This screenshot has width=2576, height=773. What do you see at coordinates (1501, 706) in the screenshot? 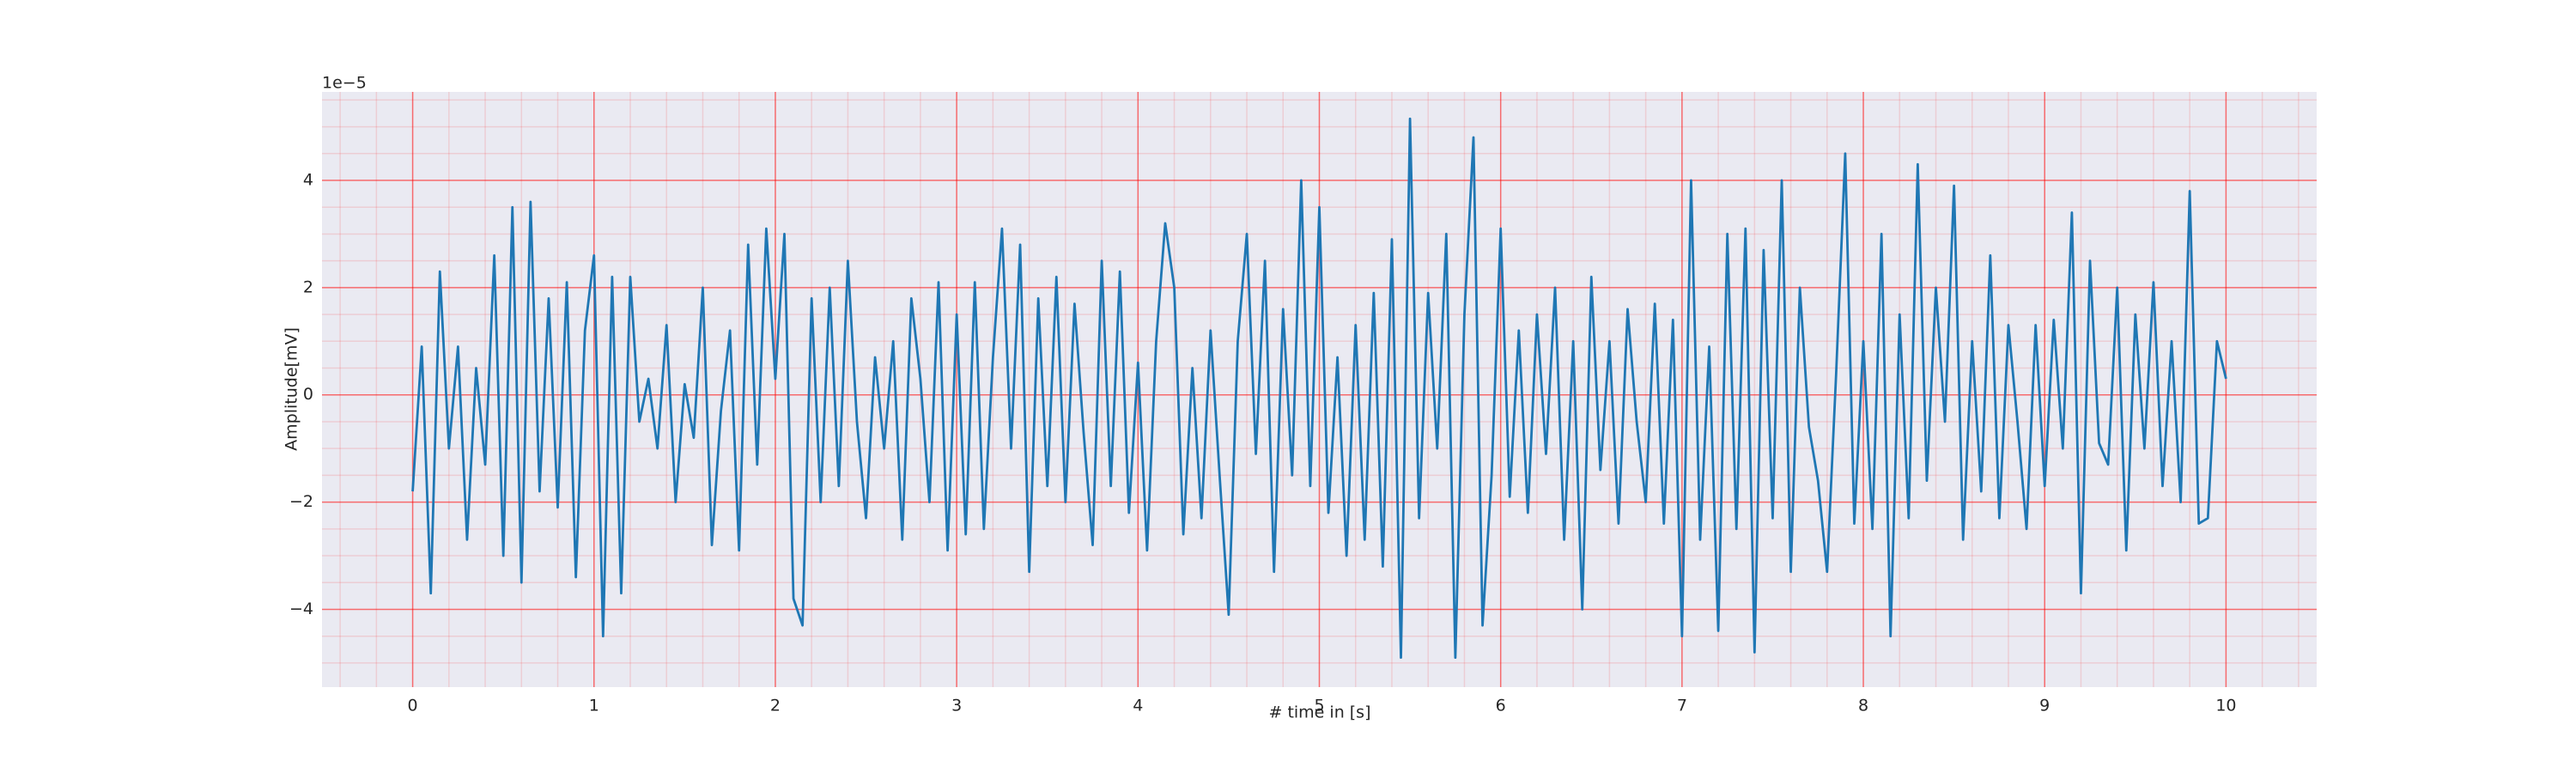
I see `x-tick-label: 6` at bounding box center [1501, 706].